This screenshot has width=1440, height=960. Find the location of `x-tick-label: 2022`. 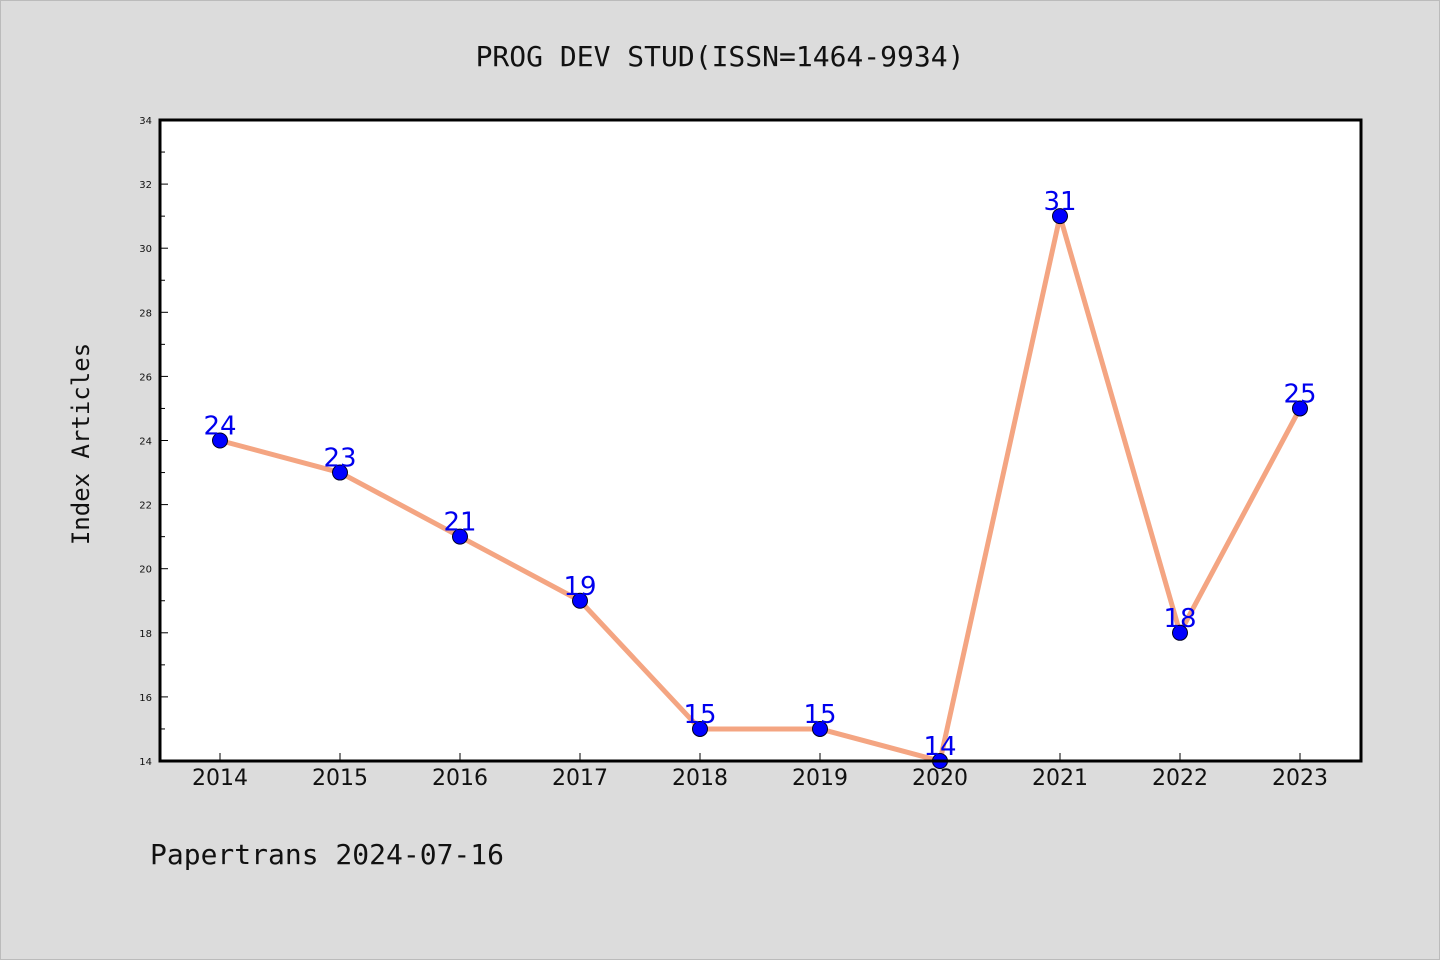

x-tick-label: 2022 is located at coordinates (1180, 778).